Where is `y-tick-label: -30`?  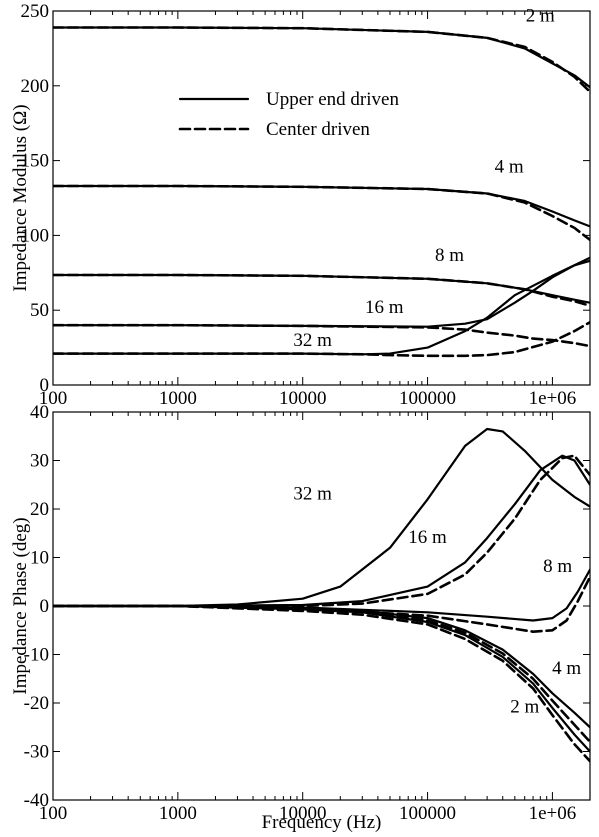
y-tick-label: -30 is located at coordinates (36, 752).